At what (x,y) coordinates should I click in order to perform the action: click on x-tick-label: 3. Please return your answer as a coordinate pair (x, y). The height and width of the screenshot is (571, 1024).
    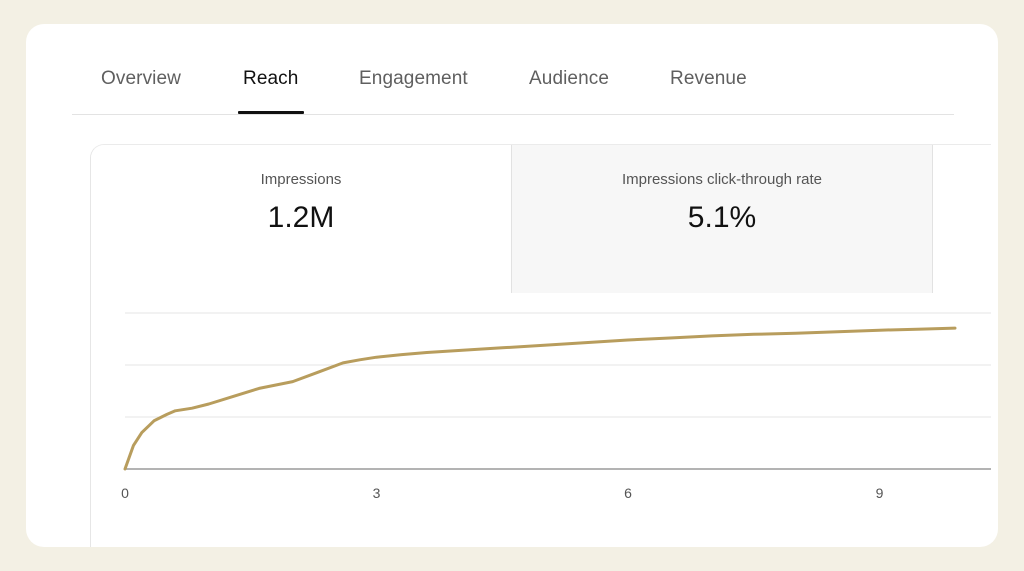
    Looking at the image, I should click on (377, 493).